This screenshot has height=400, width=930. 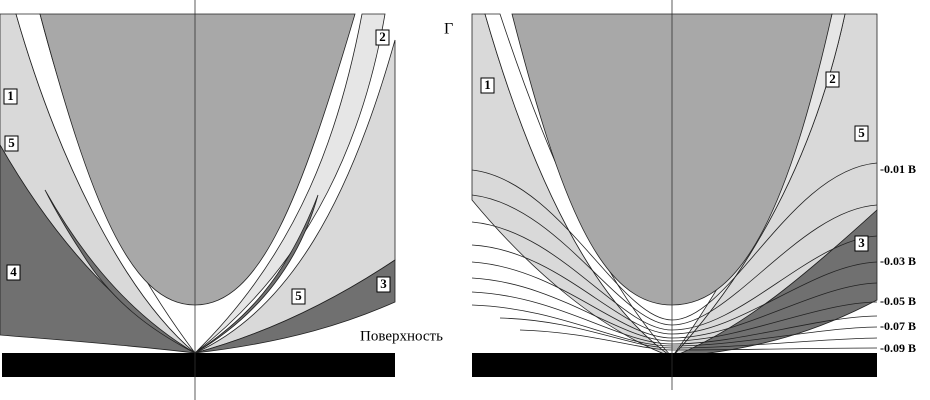 I want to click on potential-label: -0.01 В, so click(x=898, y=169).